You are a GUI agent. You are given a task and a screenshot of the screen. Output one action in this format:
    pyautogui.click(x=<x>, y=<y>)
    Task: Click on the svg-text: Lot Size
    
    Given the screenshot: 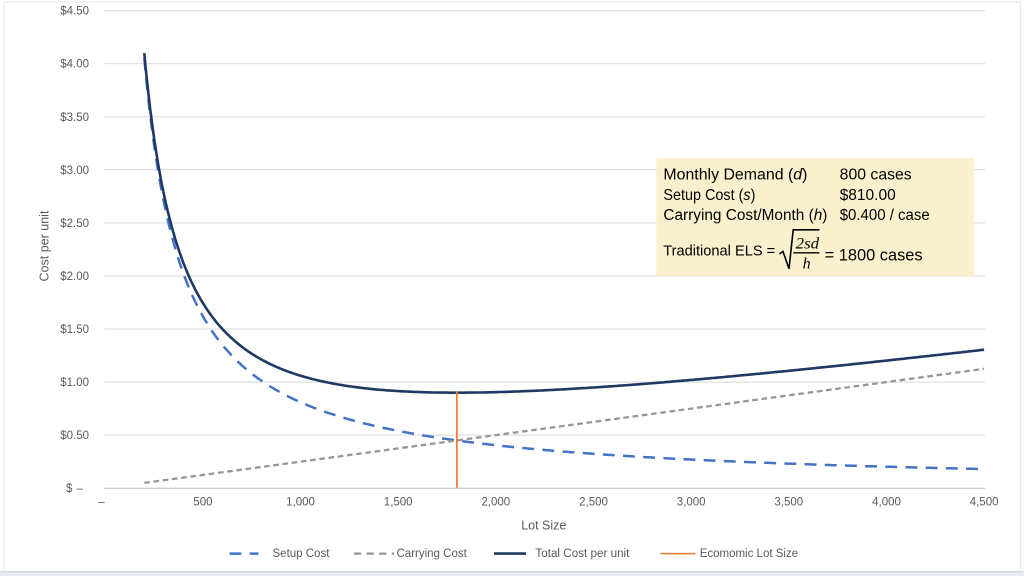 What is the action you would take?
    pyautogui.click(x=543, y=526)
    